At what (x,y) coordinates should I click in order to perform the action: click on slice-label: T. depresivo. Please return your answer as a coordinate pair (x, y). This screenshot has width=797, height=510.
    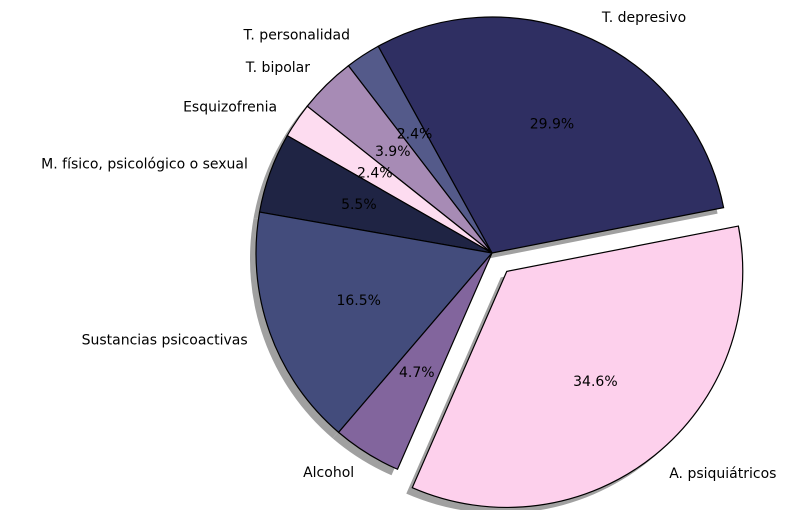
    Looking at the image, I should click on (643, 18).